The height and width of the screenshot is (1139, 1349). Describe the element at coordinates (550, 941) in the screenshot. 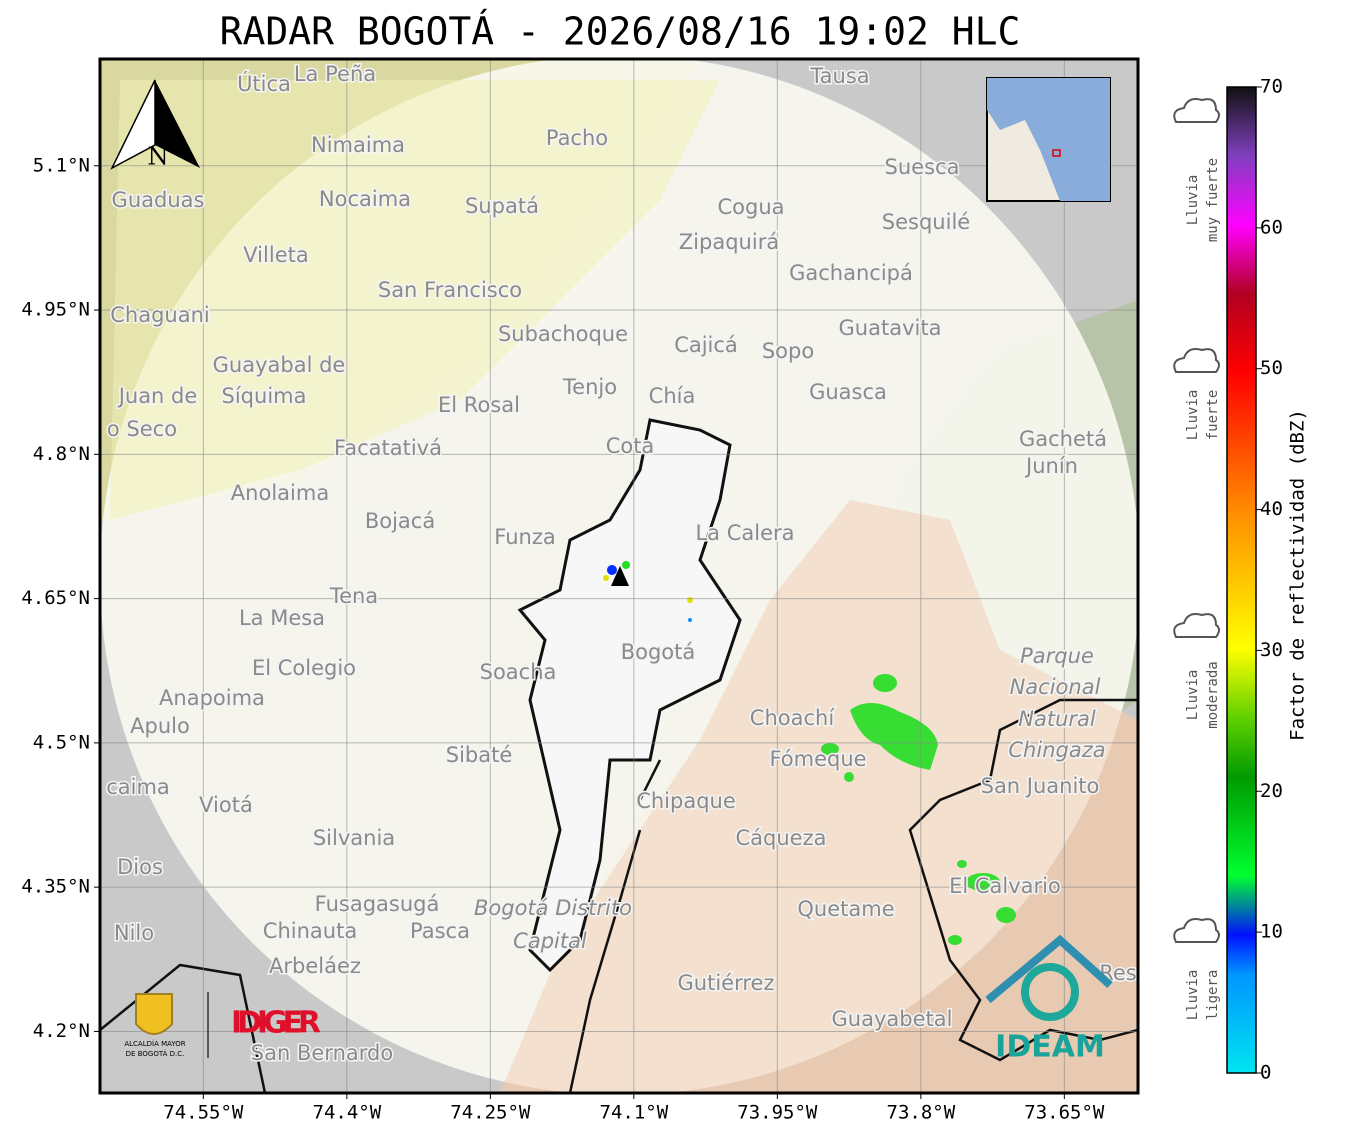

I see `place-label: Capital` at that location.